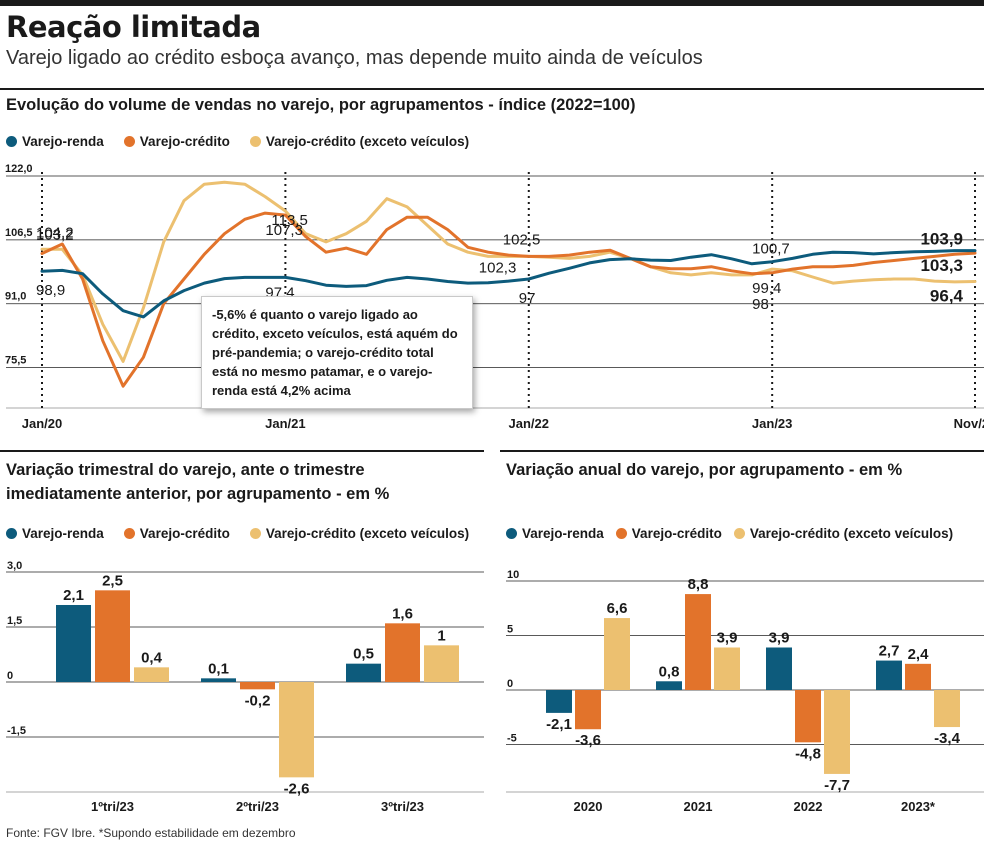  I want to click on quarterly-y-tick-label: -1,5, so click(16, 731).